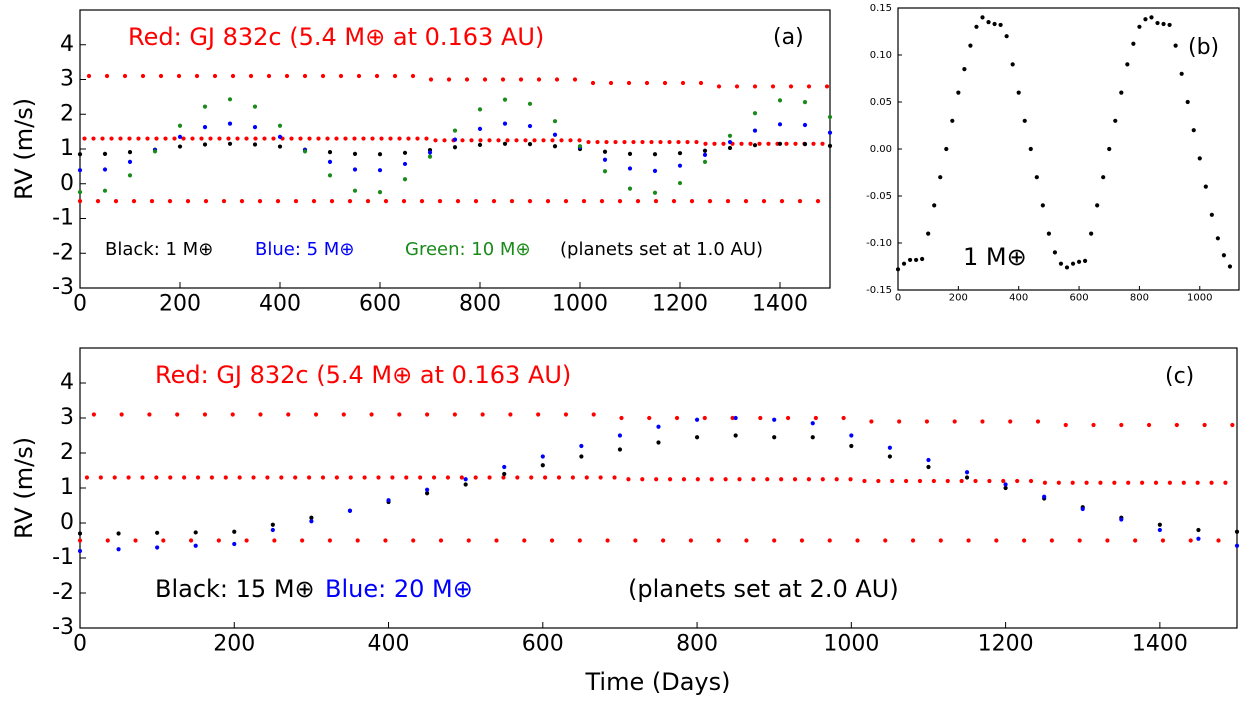  Describe the element at coordinates (879, 243) in the screenshot. I see `y-tick-label: -0.10` at that location.